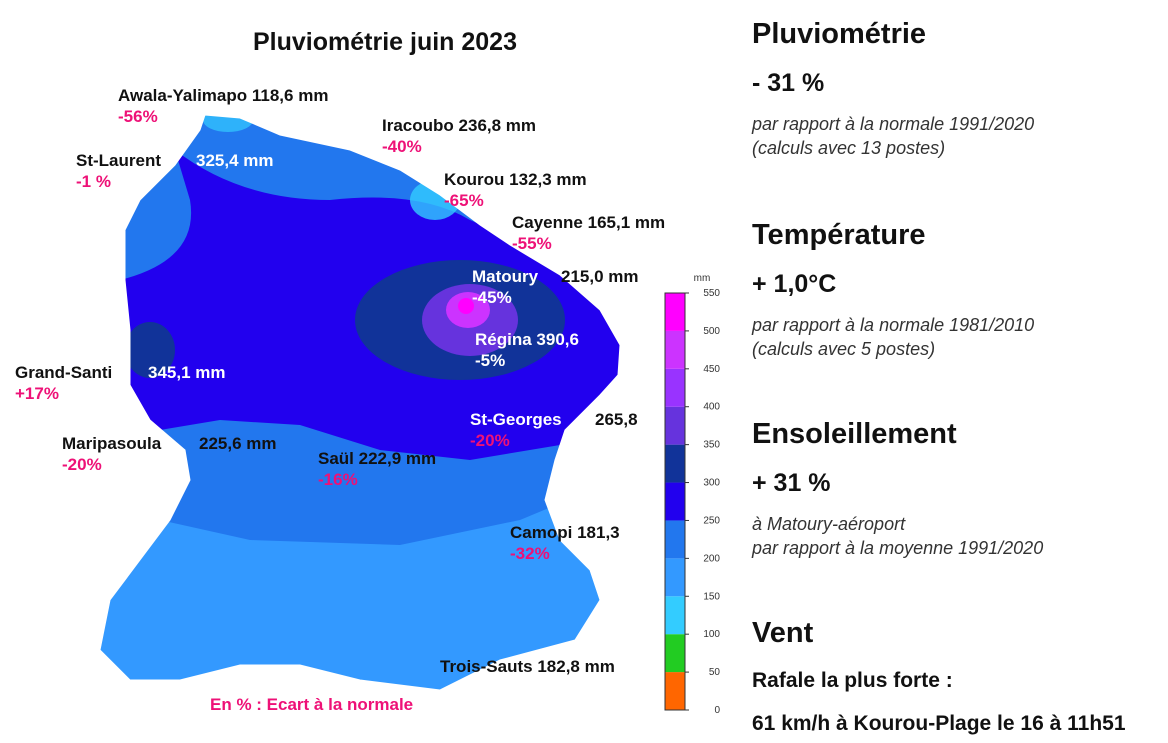  Describe the element at coordinates (783, 633) in the screenshot. I see `section-title: Vent` at that location.